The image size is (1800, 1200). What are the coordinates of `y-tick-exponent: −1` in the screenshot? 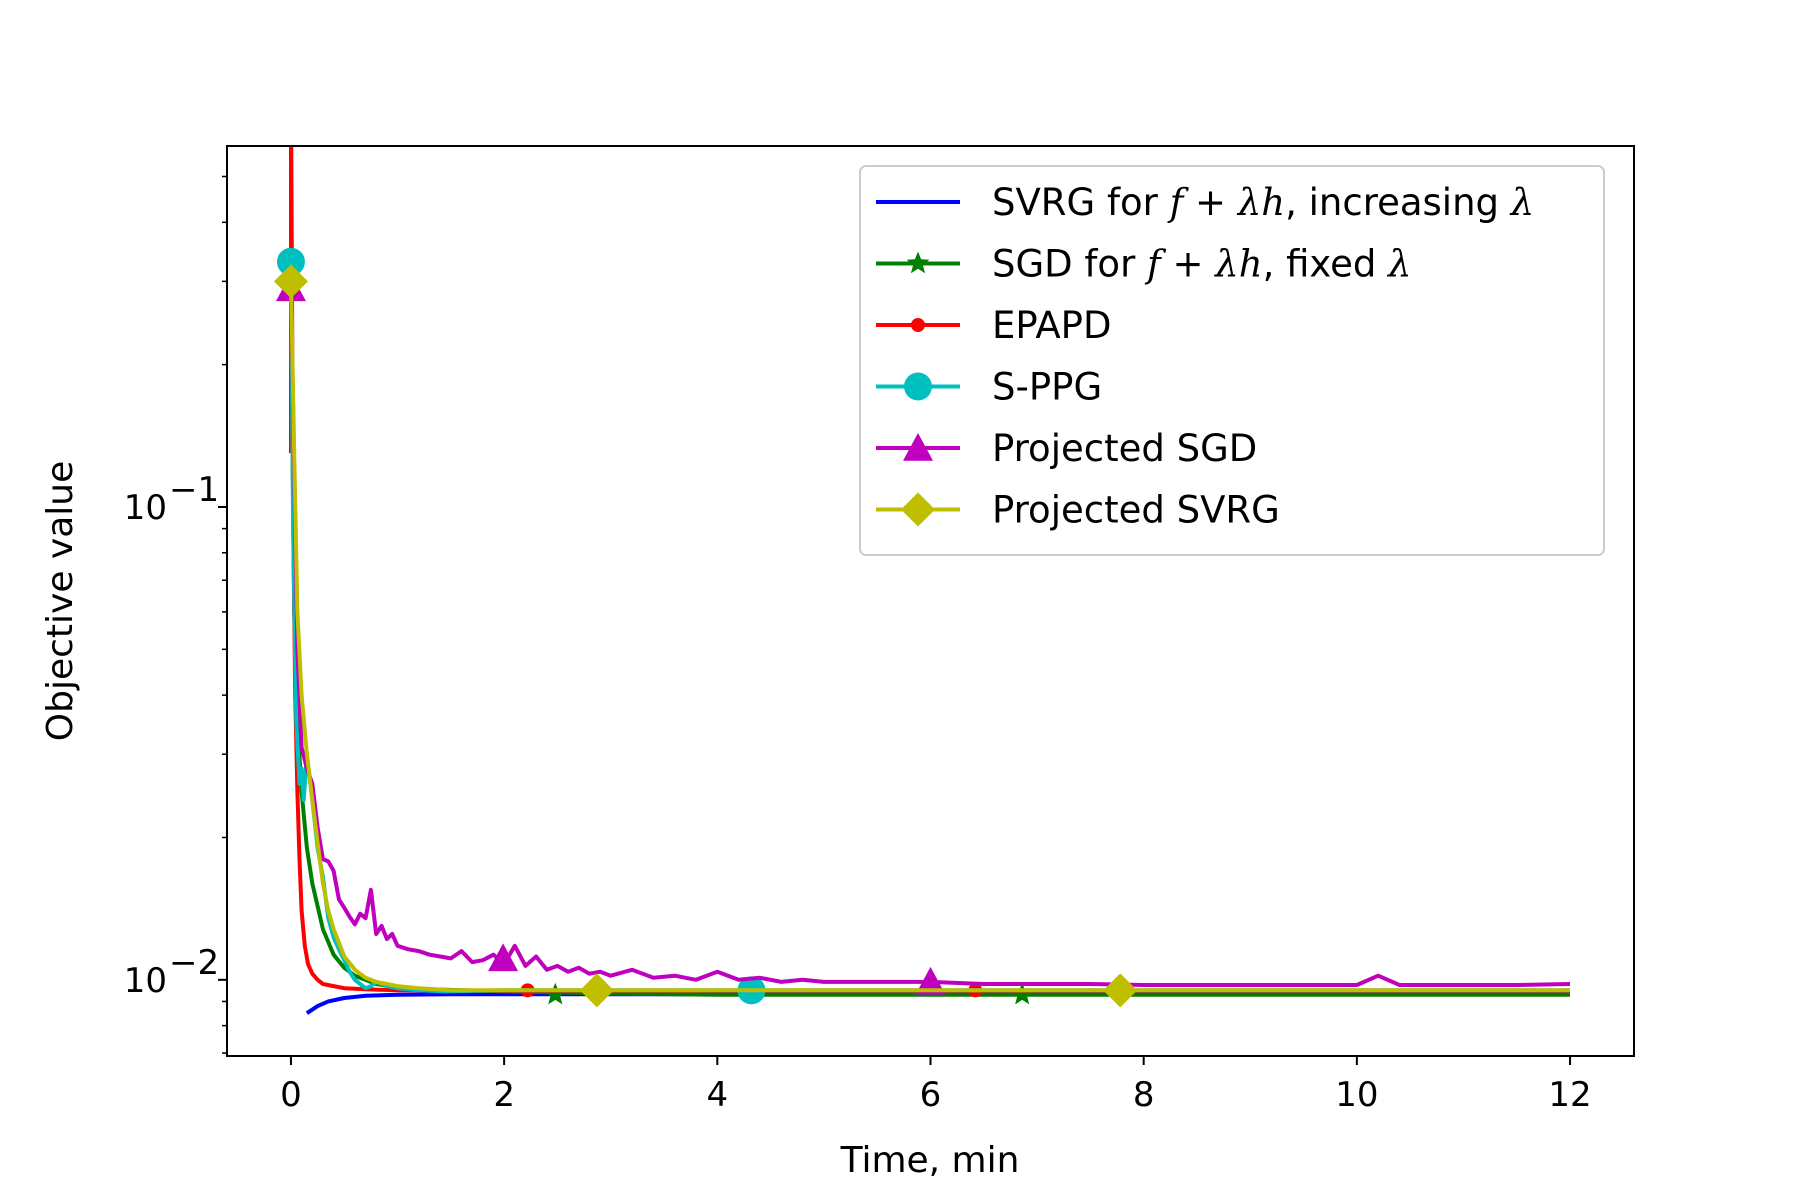 It's located at (194, 490).